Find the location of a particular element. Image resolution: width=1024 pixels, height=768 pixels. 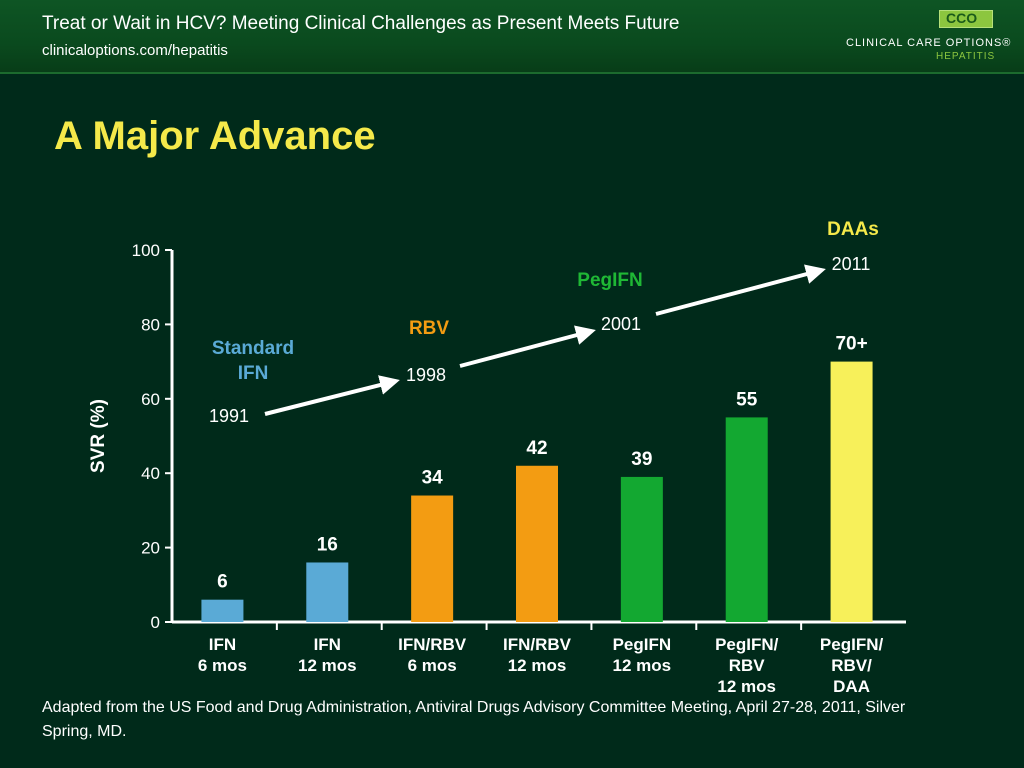

y-axis-title: SVR (%) is located at coordinates (98, 436).